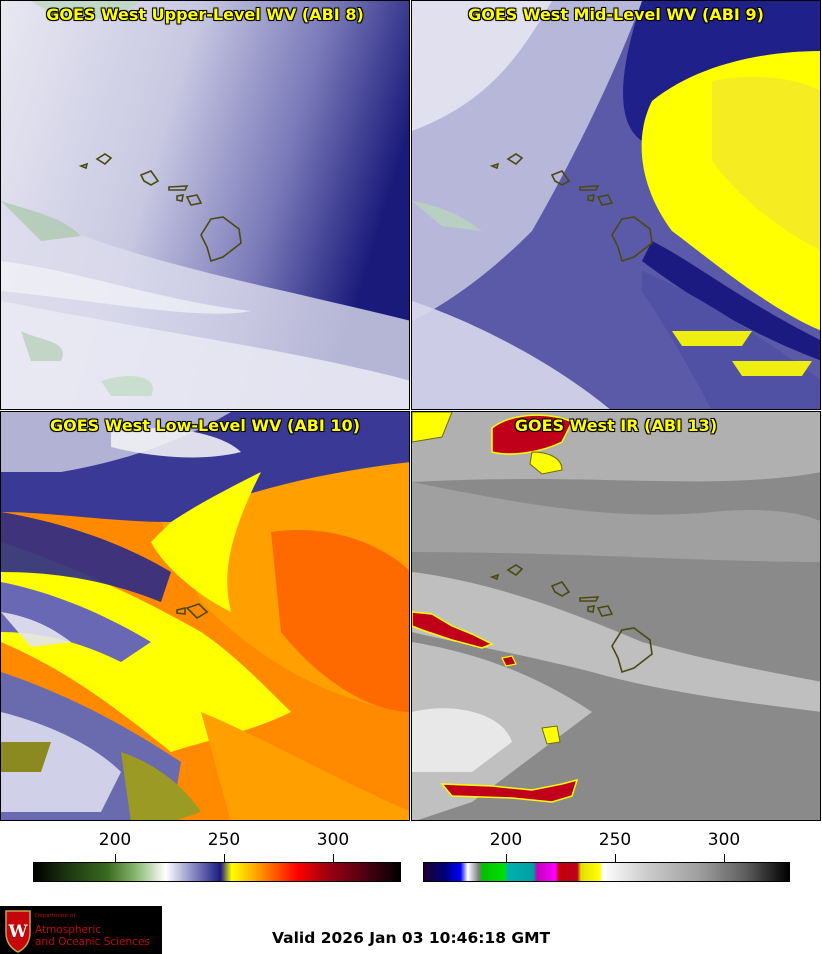  Describe the element at coordinates (55, 916) in the screenshot. I see `logo-department: Department of` at that location.